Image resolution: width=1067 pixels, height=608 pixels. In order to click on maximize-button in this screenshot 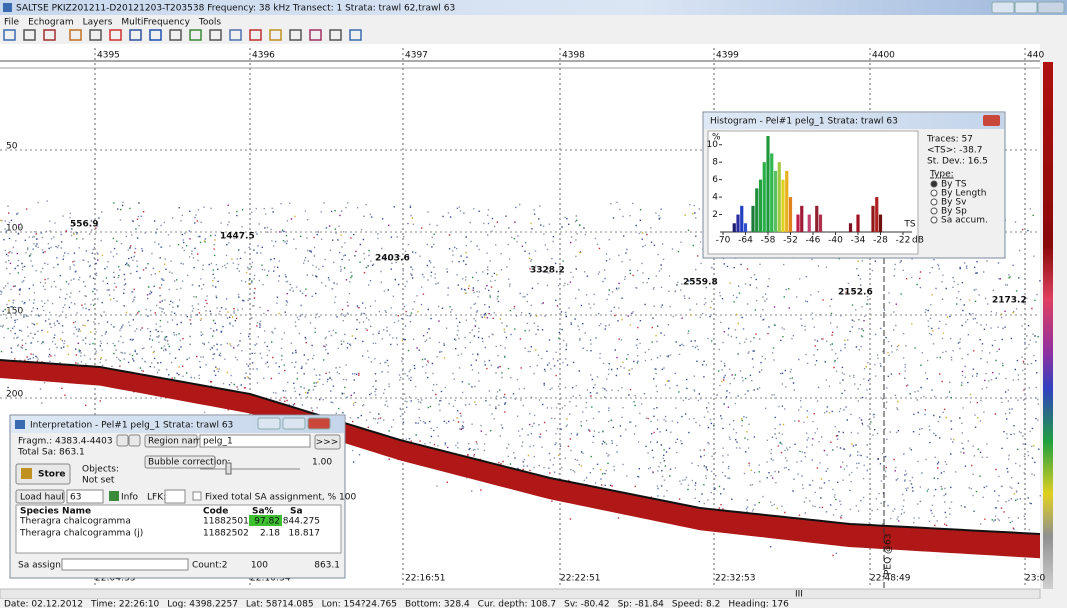, I will do `click(1026, 7)`.